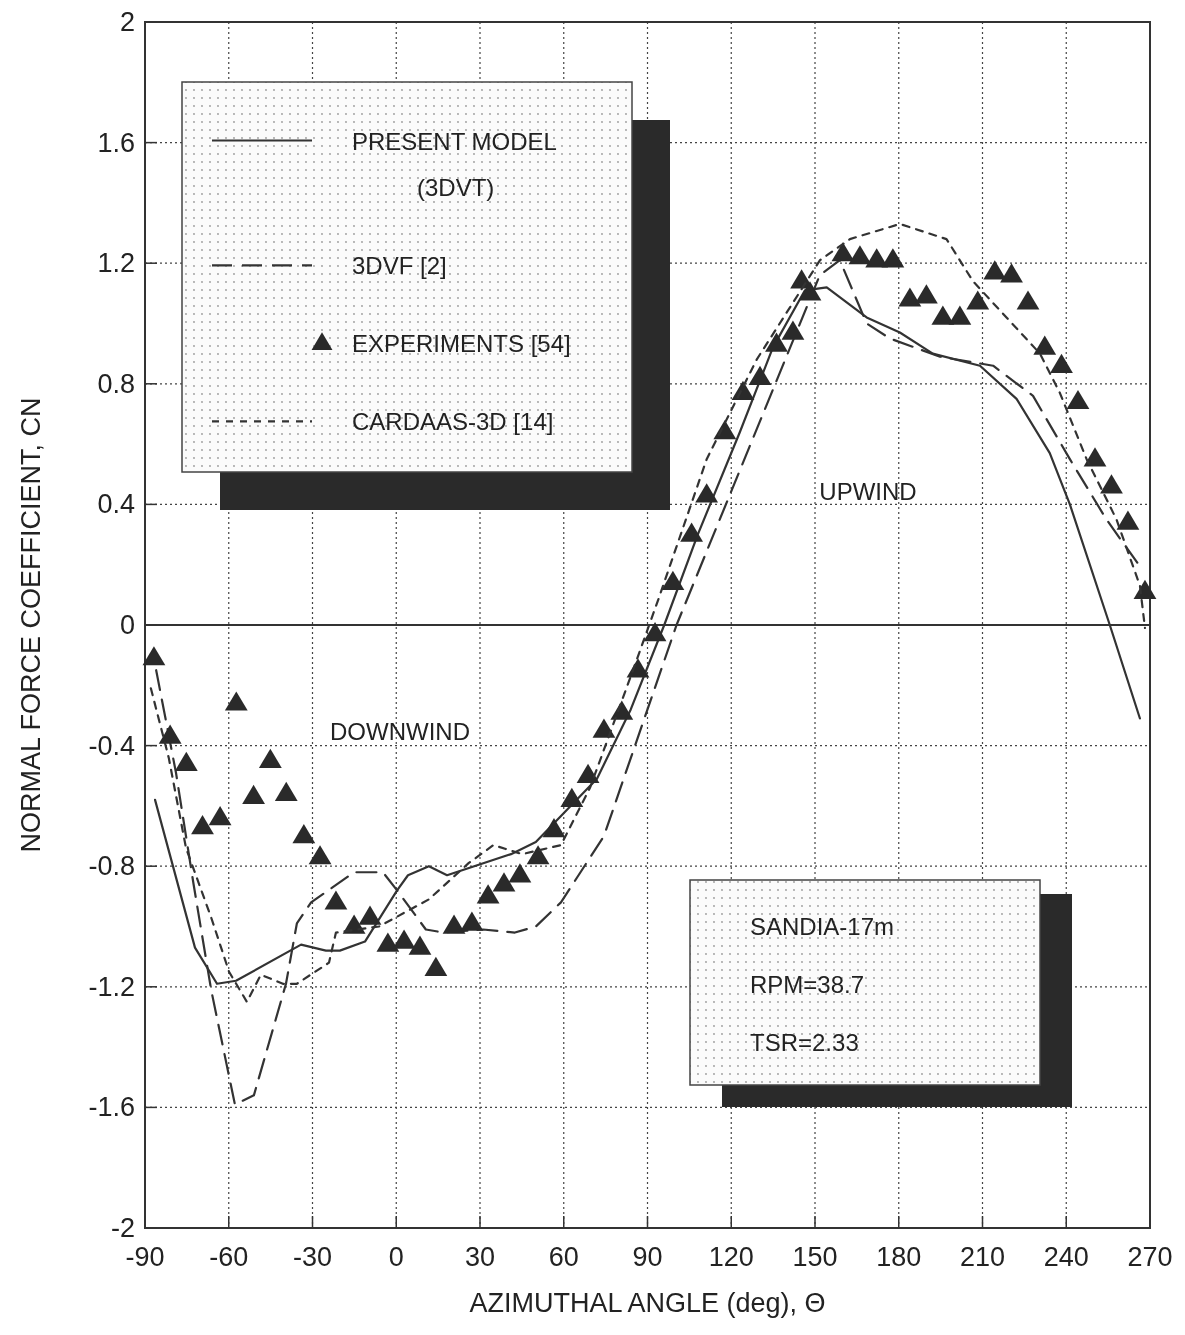 The height and width of the screenshot is (1335, 1185). What do you see at coordinates (111, 745) in the screenshot?
I see `y-tick-label: -0.4` at bounding box center [111, 745].